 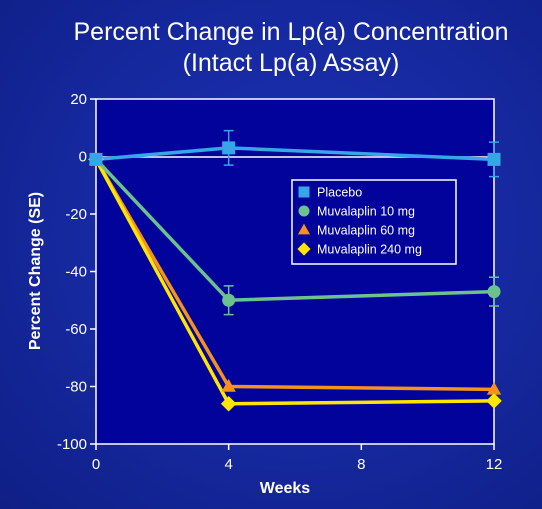 What do you see at coordinates (285, 488) in the screenshot?
I see `x-axis-label: Weeks` at bounding box center [285, 488].